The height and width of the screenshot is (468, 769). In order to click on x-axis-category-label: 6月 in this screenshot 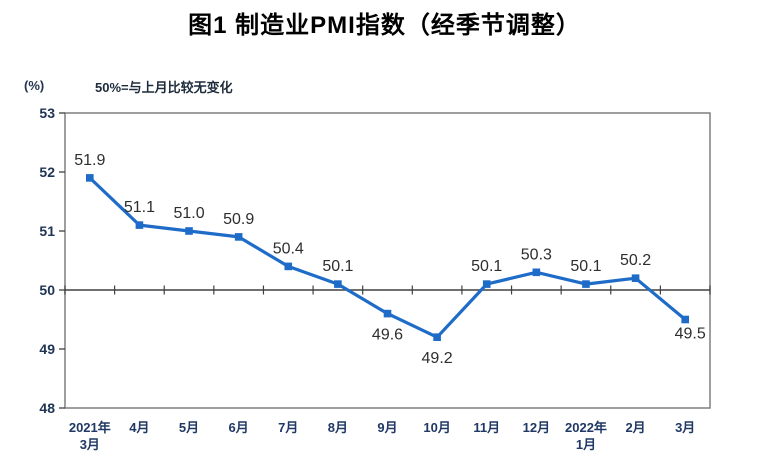, I will do `click(239, 427)`.